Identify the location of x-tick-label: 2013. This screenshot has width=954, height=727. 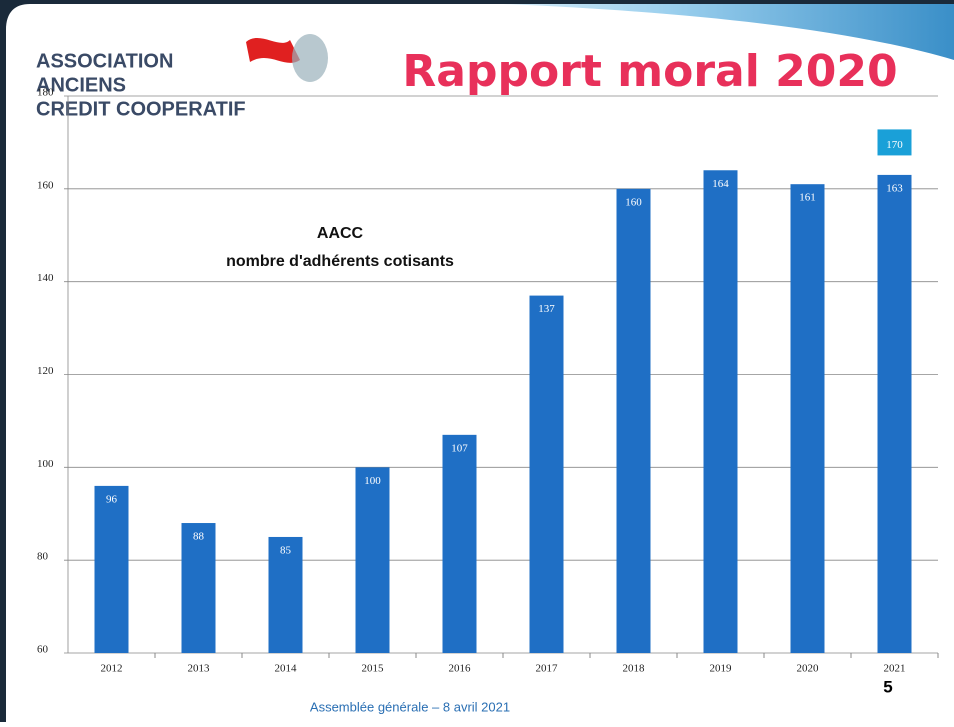
(199, 669).